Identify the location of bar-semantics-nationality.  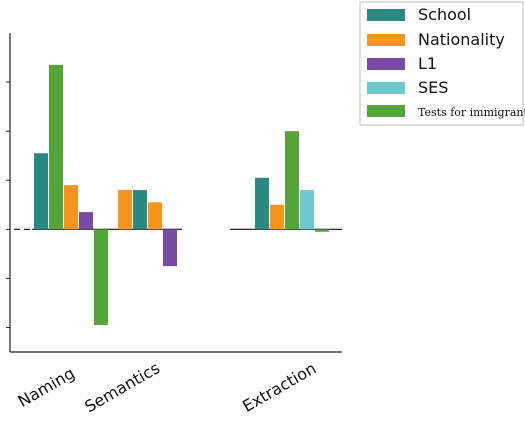
(125, 210).